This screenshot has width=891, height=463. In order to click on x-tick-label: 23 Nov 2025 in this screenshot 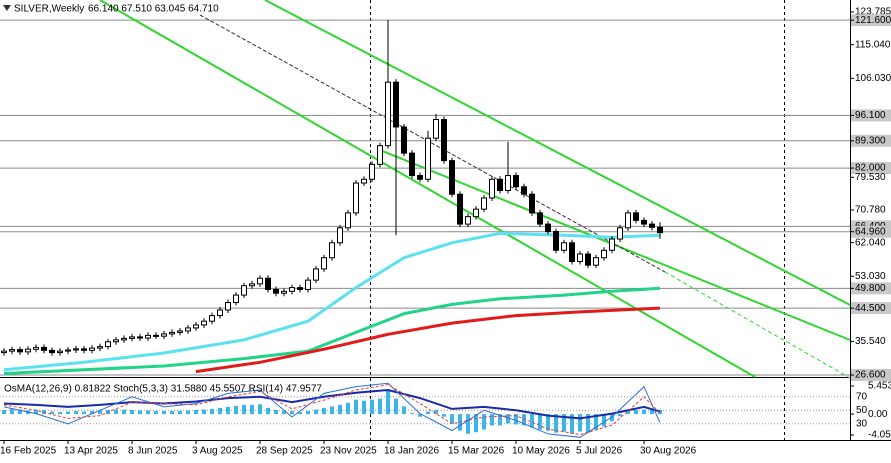, I will do `click(348, 451)`.